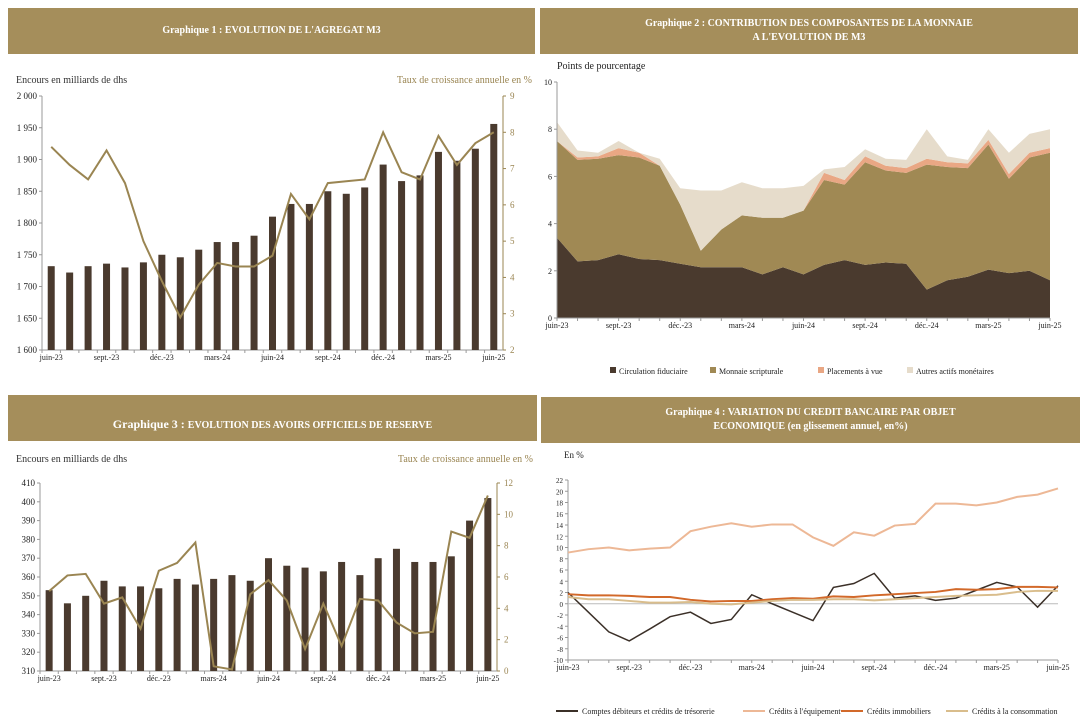  Describe the element at coordinates (512, 96) in the screenshot. I see `y-right-tick-label: 9` at that location.